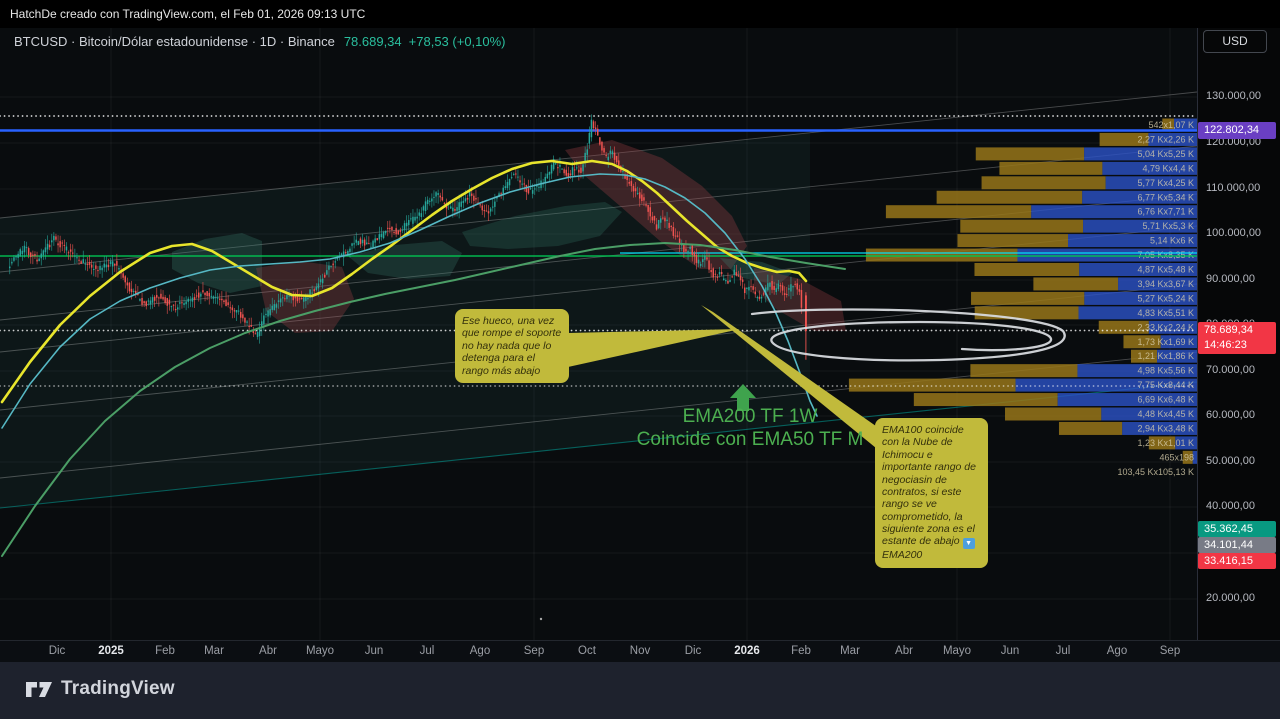 This screenshot has height=719, width=1280. I want to click on price-tick-label: 40.000,00, so click(1230, 506).